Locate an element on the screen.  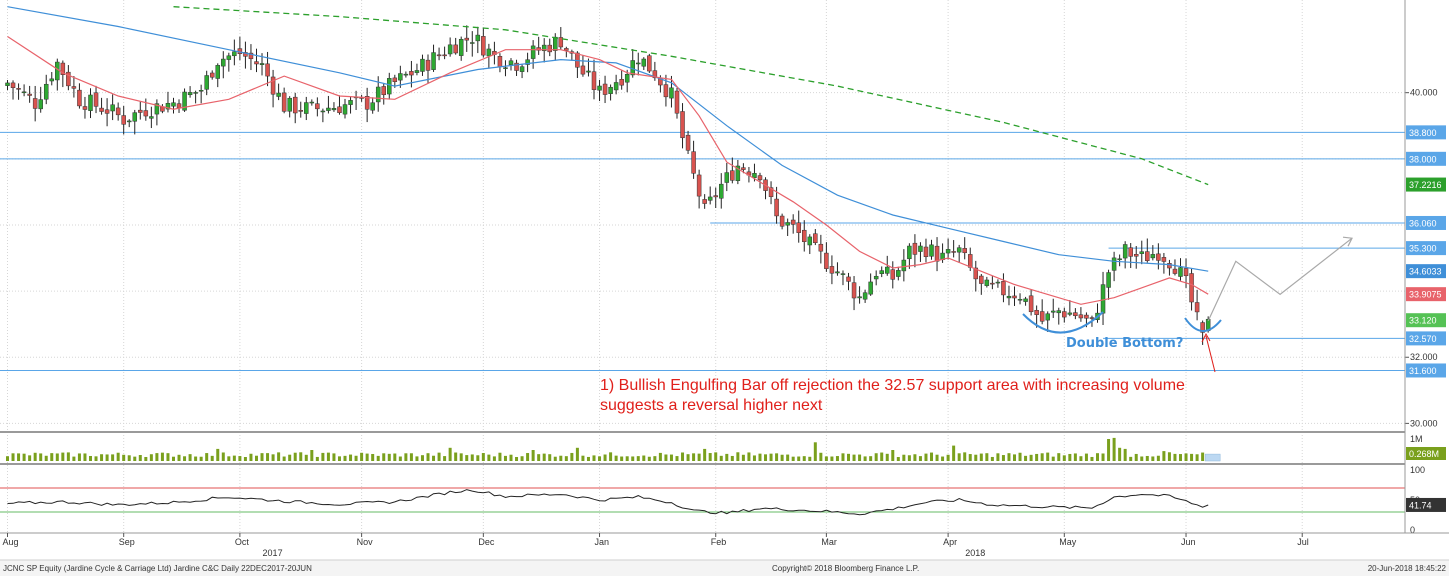
month-label-jun: Jun is located at coordinates (1188, 542).